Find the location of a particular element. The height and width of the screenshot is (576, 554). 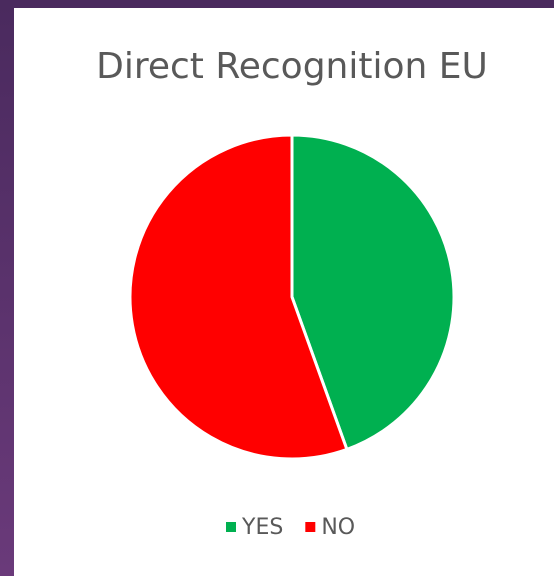

chart-title: Direct Recognition EU is located at coordinates (292, 66).